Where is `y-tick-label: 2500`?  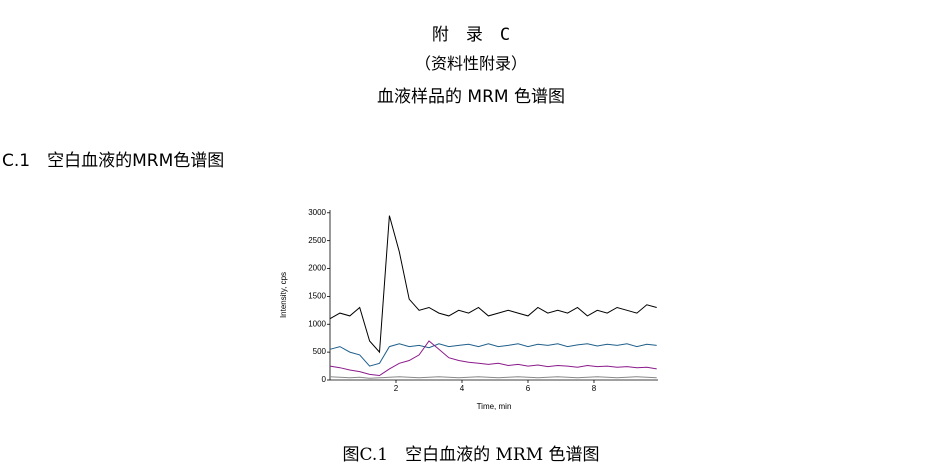
y-tick-label: 2500 is located at coordinates (317, 240).